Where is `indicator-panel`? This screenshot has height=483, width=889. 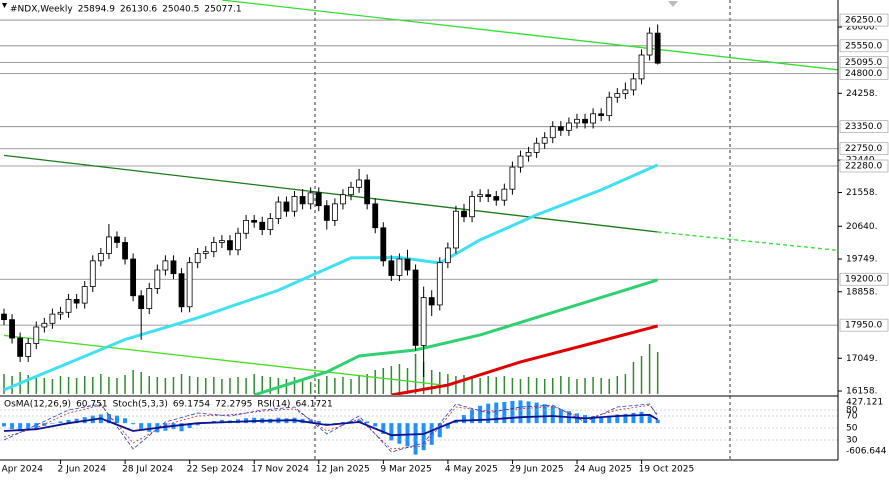 indicator-panel is located at coordinates (419, 427).